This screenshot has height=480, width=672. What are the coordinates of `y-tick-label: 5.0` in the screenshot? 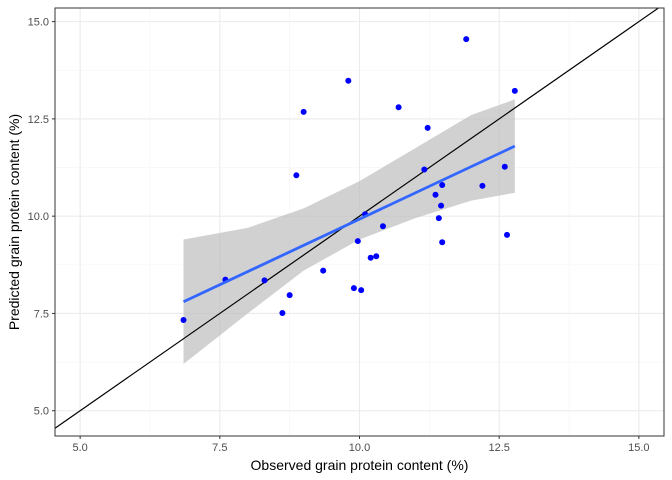 It's located at (41, 412).